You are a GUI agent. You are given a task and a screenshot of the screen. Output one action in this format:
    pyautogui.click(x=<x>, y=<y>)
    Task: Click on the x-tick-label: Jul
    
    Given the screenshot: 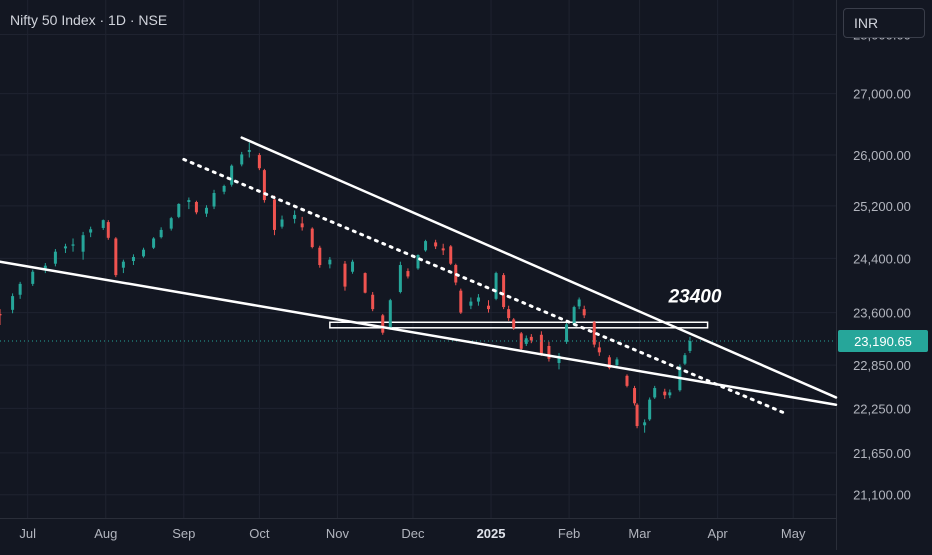 What is the action you would take?
    pyautogui.click(x=27, y=533)
    